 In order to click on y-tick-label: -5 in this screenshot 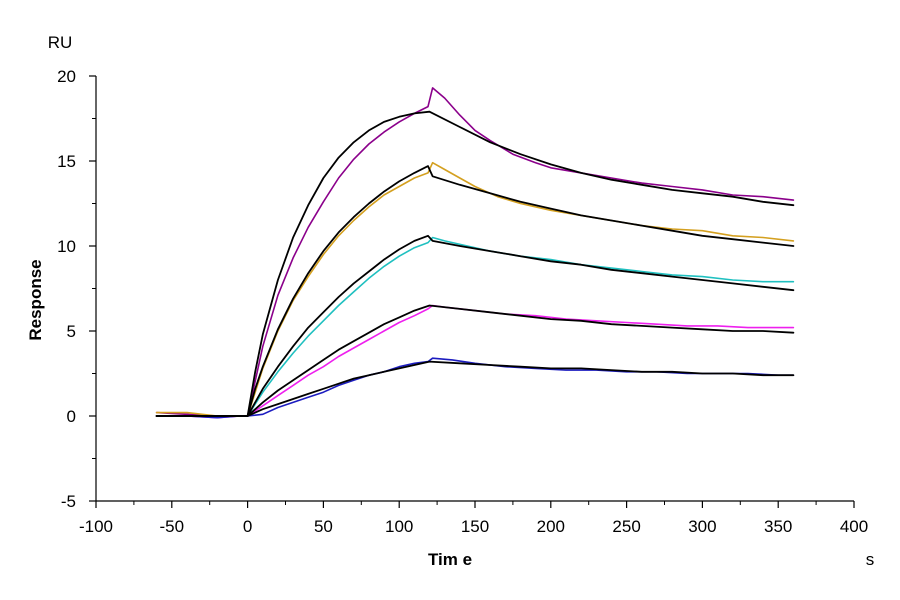, I will do `click(68, 501)`.